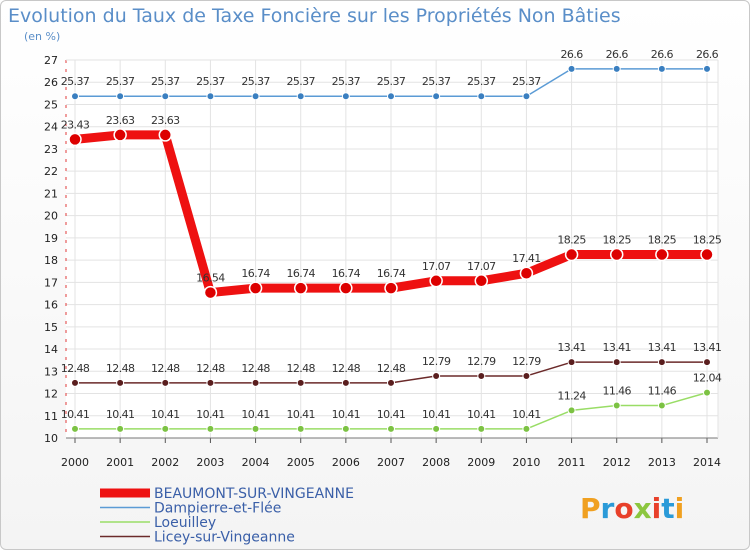  What do you see at coordinates (224, 538) in the screenshot?
I see `legend-label-licey-sur-vingeanne: Licey-sur-Vingeanne` at bounding box center [224, 538].